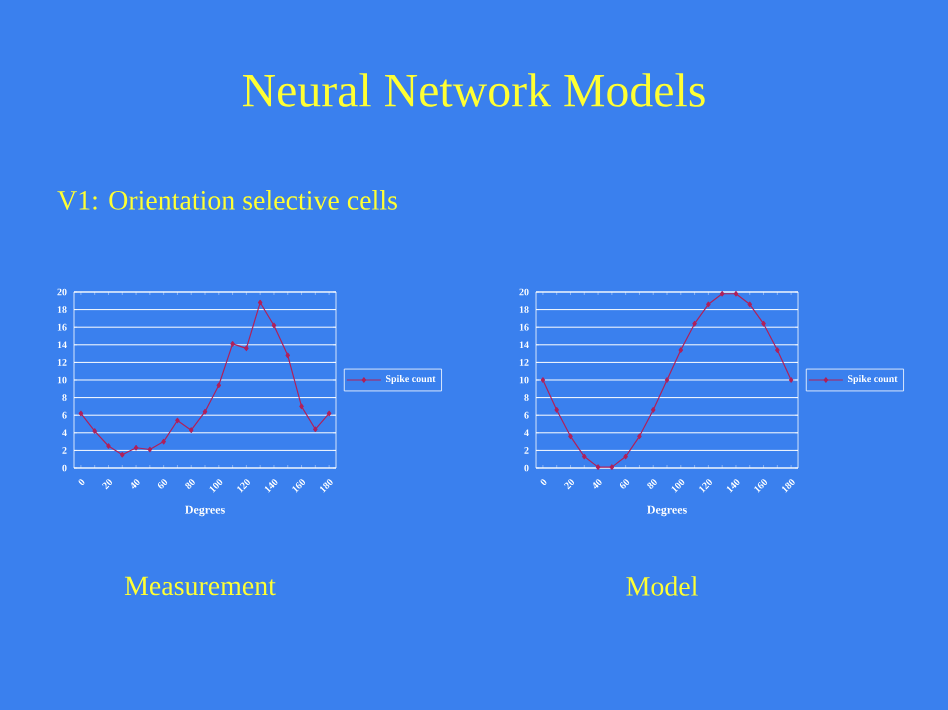  Describe the element at coordinates (227, 200) in the screenshot. I see `chart-subtitle: V1: Orientation selective cells` at that location.